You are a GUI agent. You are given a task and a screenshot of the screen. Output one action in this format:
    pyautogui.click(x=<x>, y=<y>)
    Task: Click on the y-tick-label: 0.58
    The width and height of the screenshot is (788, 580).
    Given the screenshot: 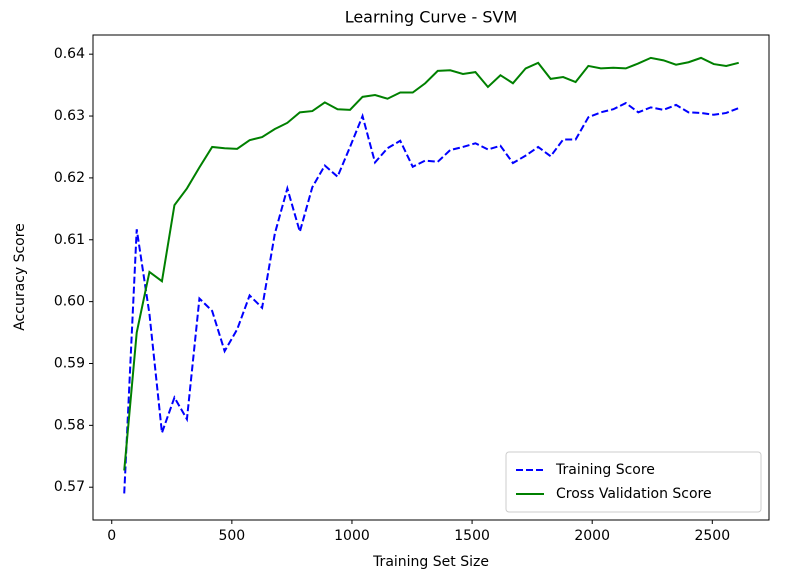 What is the action you would take?
    pyautogui.click(x=69, y=425)
    